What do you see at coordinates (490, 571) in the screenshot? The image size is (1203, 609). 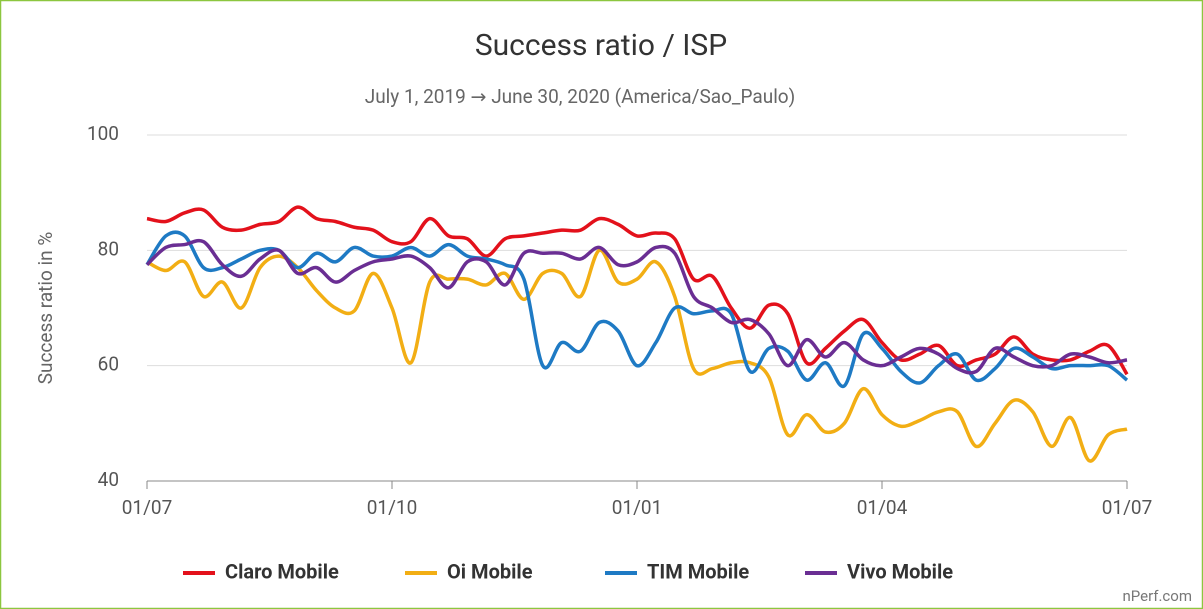 I see `legend-label: Oi Mobile` at bounding box center [490, 571].